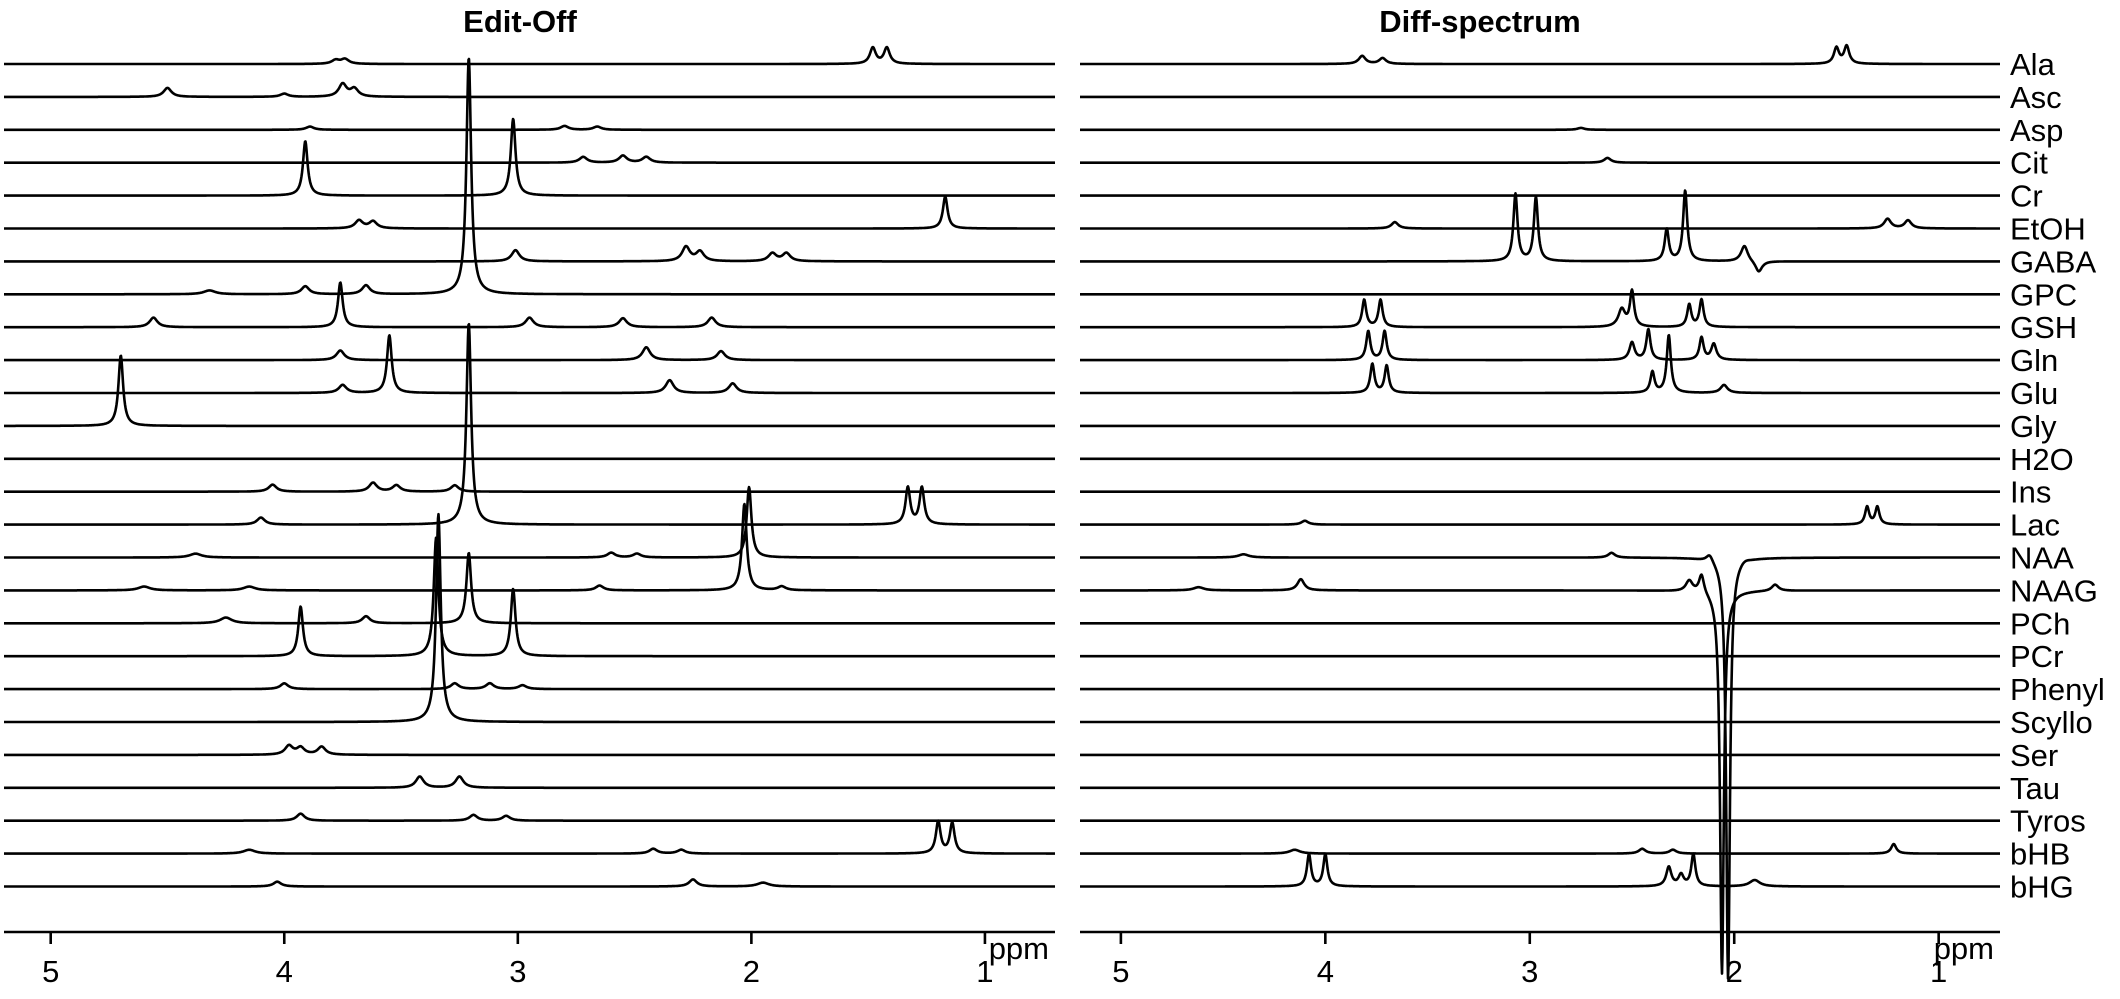 This screenshot has width=2120, height=999. What do you see at coordinates (2036, 130) in the screenshot?
I see `metabolite-label-asp: Asp` at bounding box center [2036, 130].